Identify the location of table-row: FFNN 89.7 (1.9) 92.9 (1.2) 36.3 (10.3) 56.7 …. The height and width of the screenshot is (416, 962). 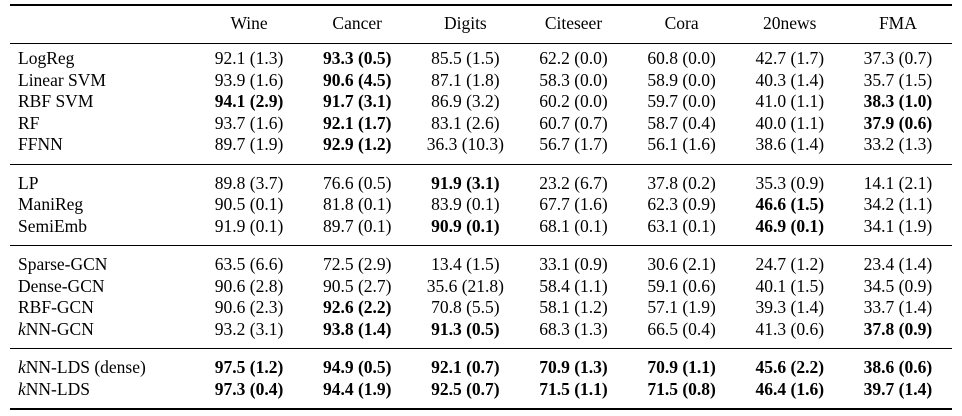
(481, 149).